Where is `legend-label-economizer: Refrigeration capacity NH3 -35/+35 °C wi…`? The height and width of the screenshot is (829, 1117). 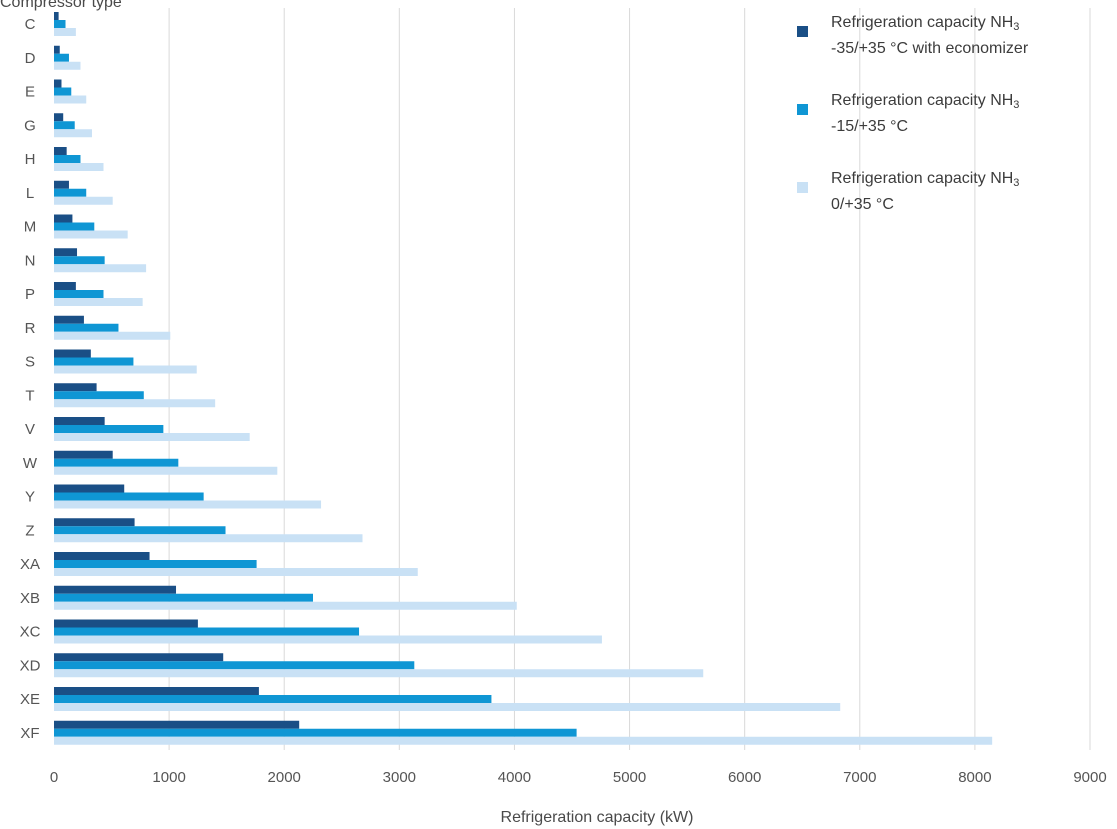 legend-label-economizer: Refrigeration capacity NH3 -35/+35 °C wi… is located at coordinates (929, 35).